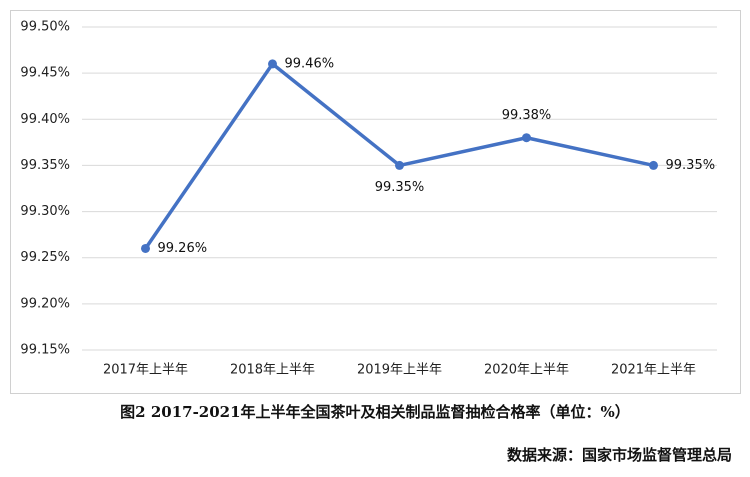  Describe the element at coordinates (399, 370) in the screenshot. I see `x-tick-label: 2019年上半年` at that location.